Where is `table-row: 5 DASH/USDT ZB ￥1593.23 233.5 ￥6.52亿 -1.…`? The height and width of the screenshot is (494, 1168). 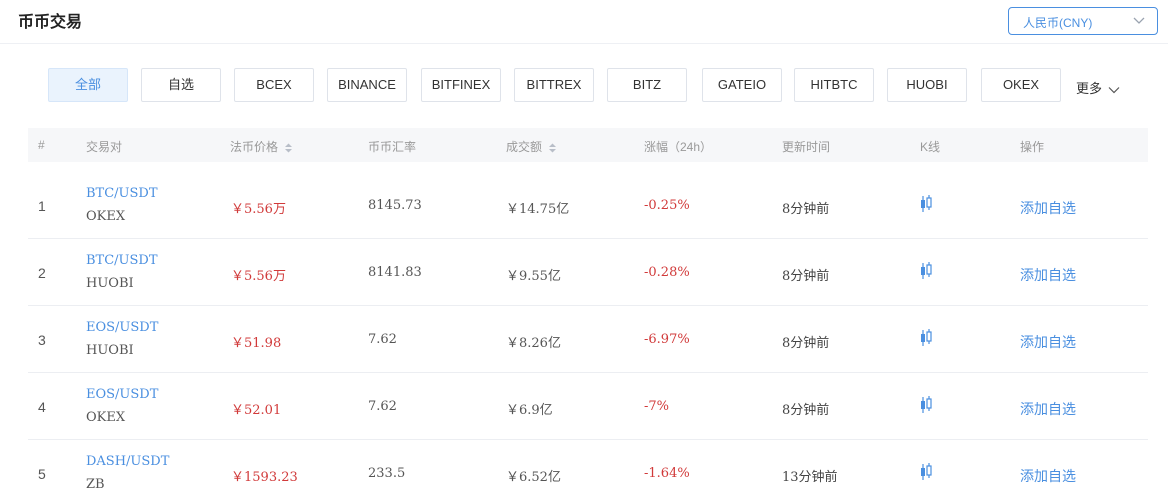 table-row: 5 DASH/USDT ZB ￥1593.23 233.5 ￥6.52亿 -1.… is located at coordinates (588, 467).